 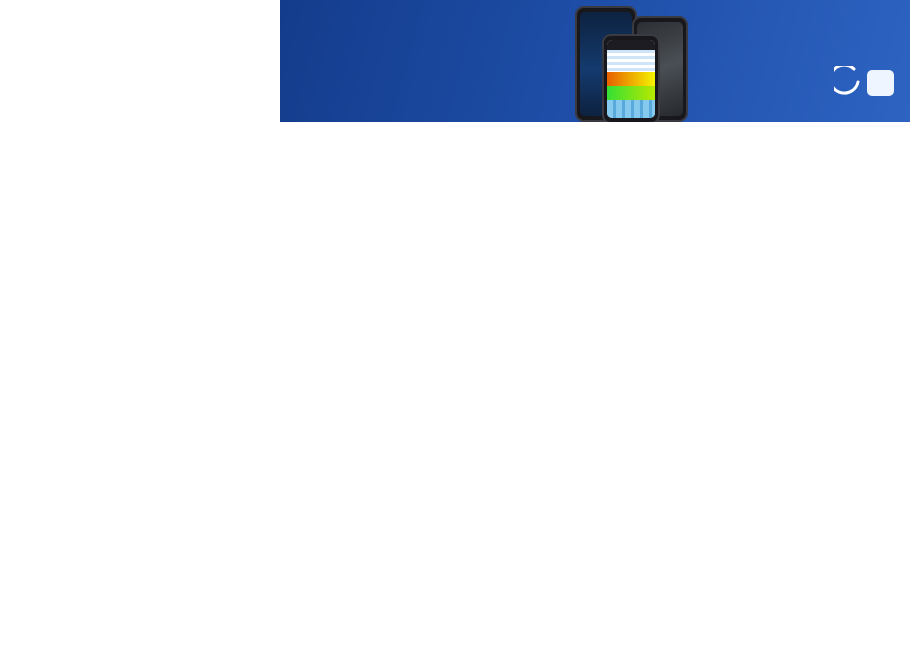 I want to click on phone-mockup-front, so click(x=631, y=78).